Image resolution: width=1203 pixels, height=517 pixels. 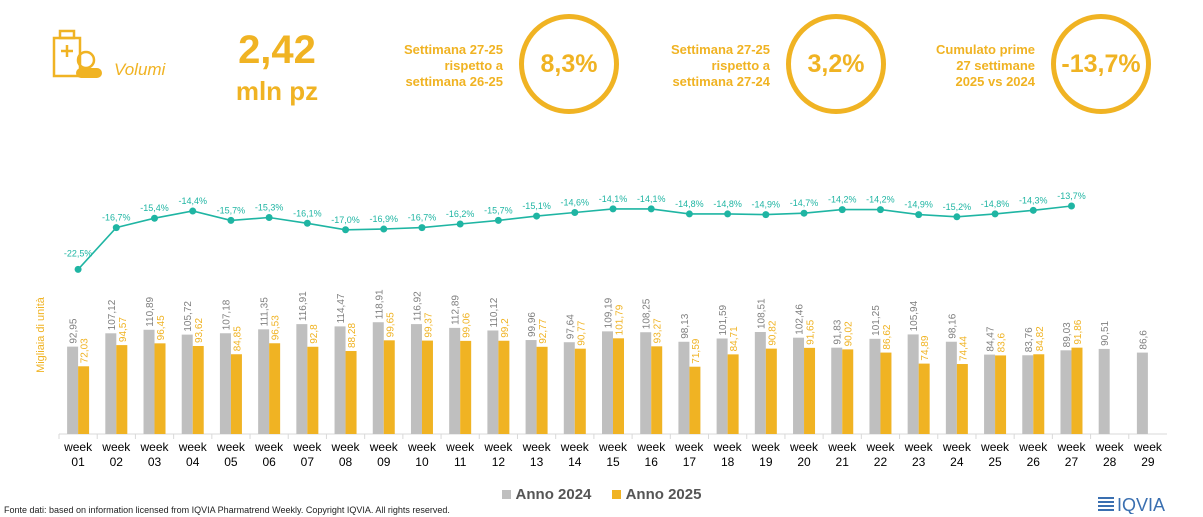 I want to click on x-tick-label-line2: 11, so click(x=460, y=462).